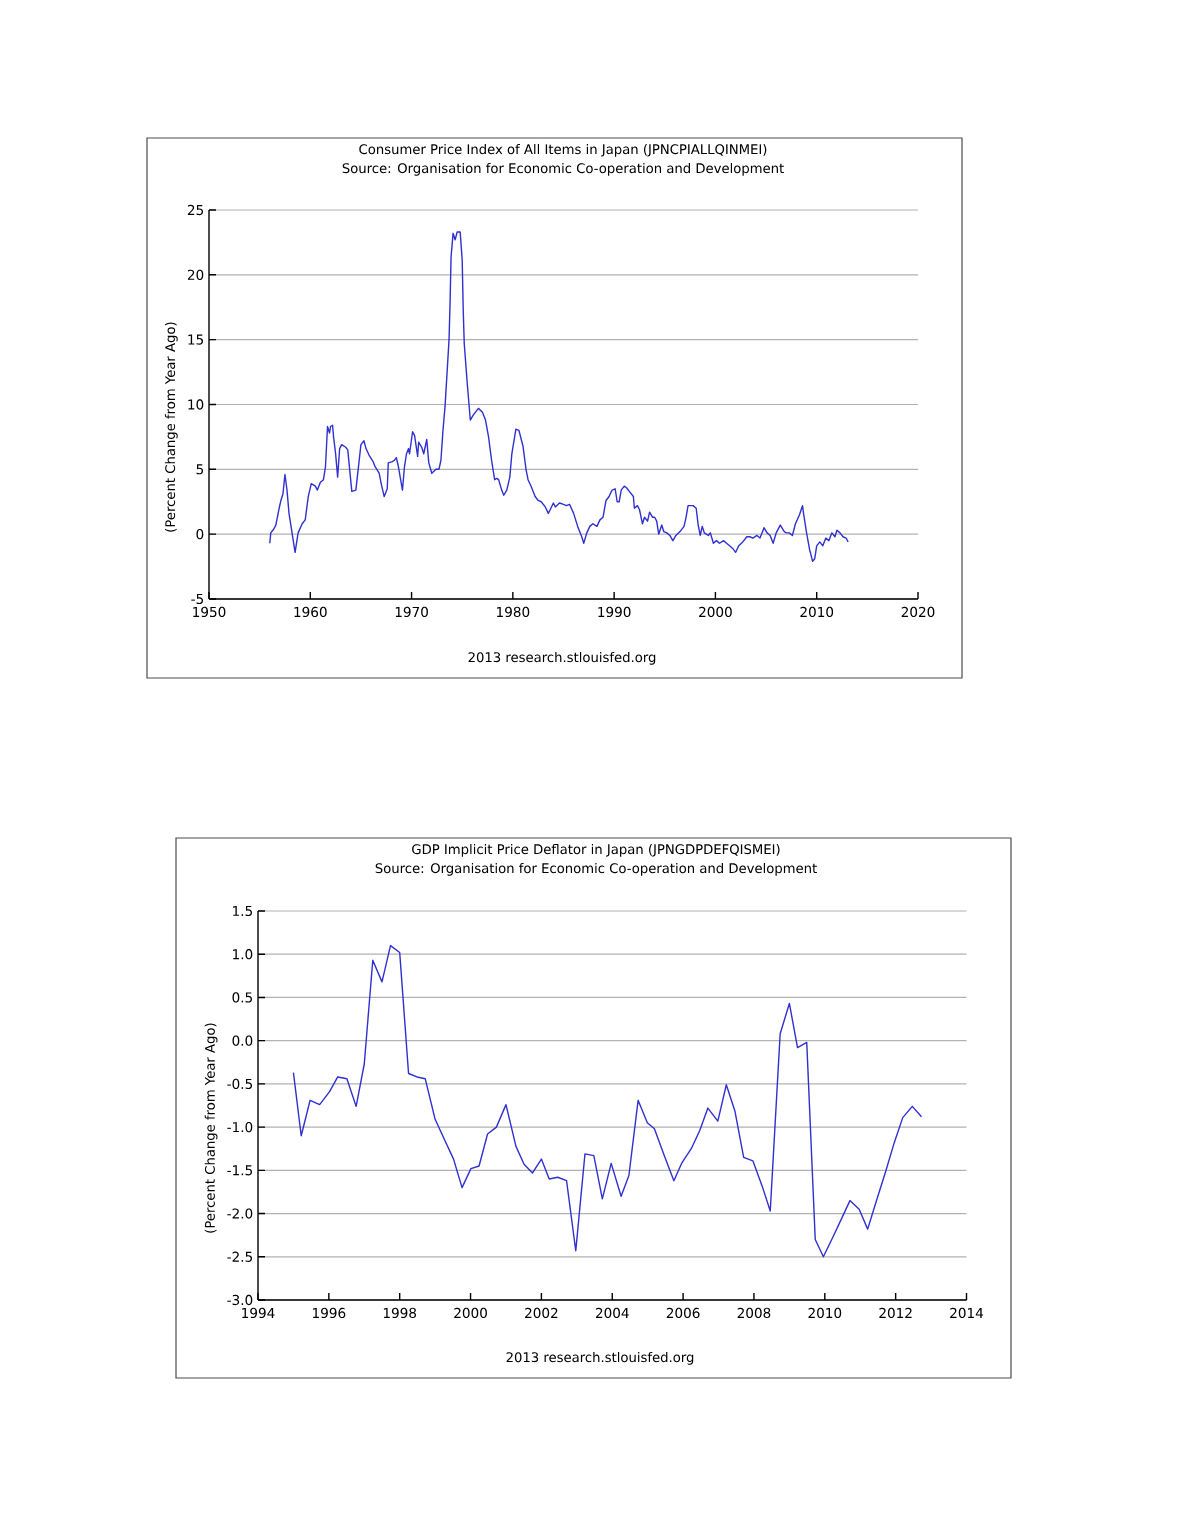 Image resolution: width=1180 pixels, height=1527 pixels. What do you see at coordinates (243, 954) in the screenshot?
I see `y-tick-label: 1.0` at bounding box center [243, 954].